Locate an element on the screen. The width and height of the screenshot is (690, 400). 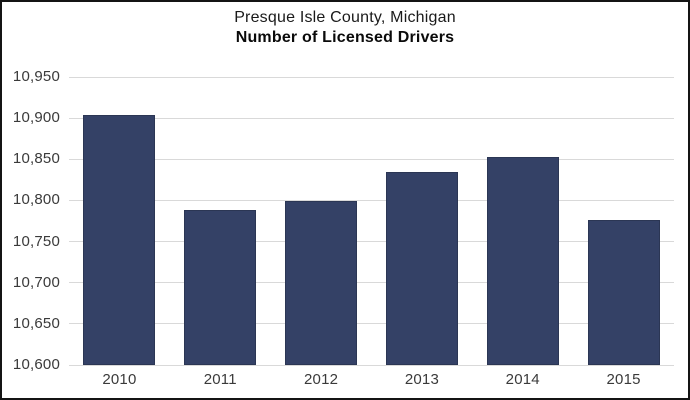
bar-2014 is located at coordinates (522, 260).